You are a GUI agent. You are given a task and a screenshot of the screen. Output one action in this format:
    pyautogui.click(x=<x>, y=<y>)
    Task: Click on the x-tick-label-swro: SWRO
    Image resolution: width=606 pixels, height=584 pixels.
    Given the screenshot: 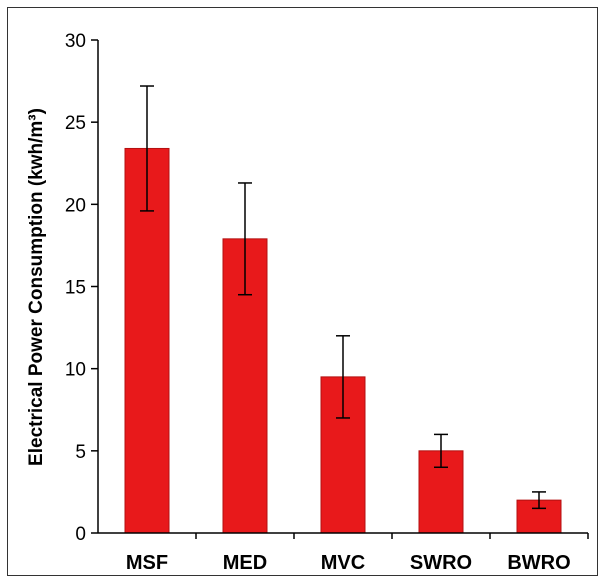 What is the action you would take?
    pyautogui.click(x=441, y=563)
    